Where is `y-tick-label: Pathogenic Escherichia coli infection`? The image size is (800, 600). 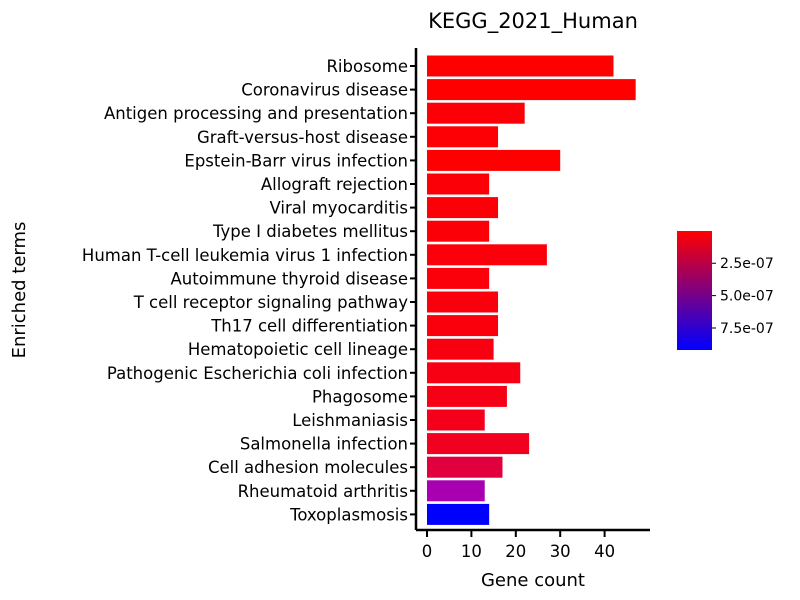
y-tick-label: Pathogenic Escherichia coli infection is located at coordinates (257, 373).